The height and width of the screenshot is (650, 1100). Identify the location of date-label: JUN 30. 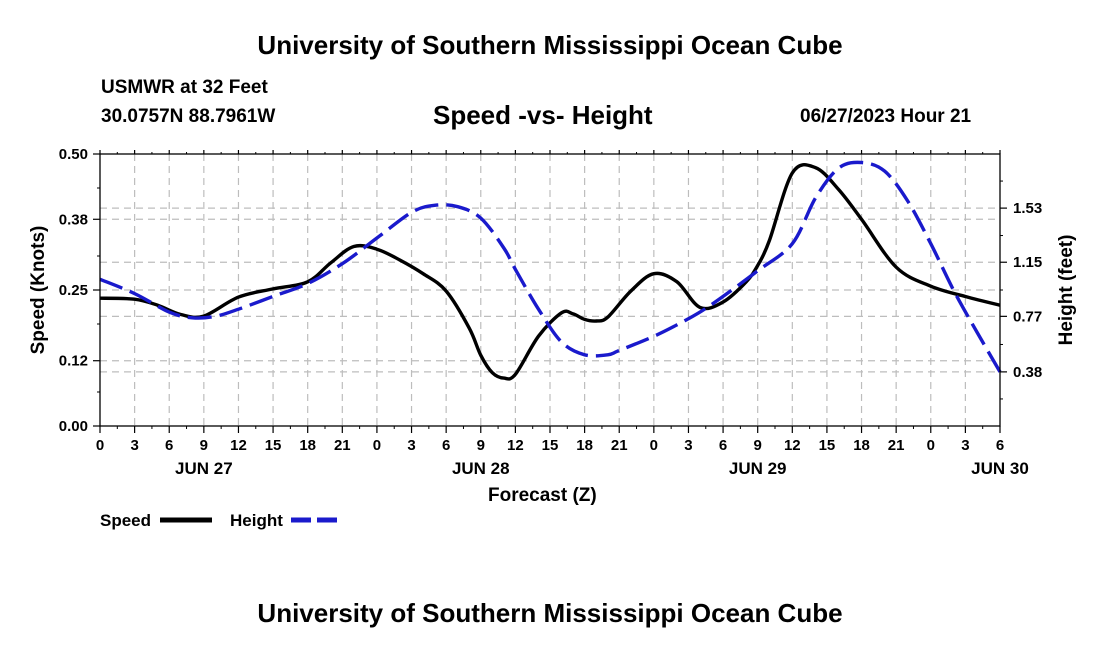
(1000, 468).